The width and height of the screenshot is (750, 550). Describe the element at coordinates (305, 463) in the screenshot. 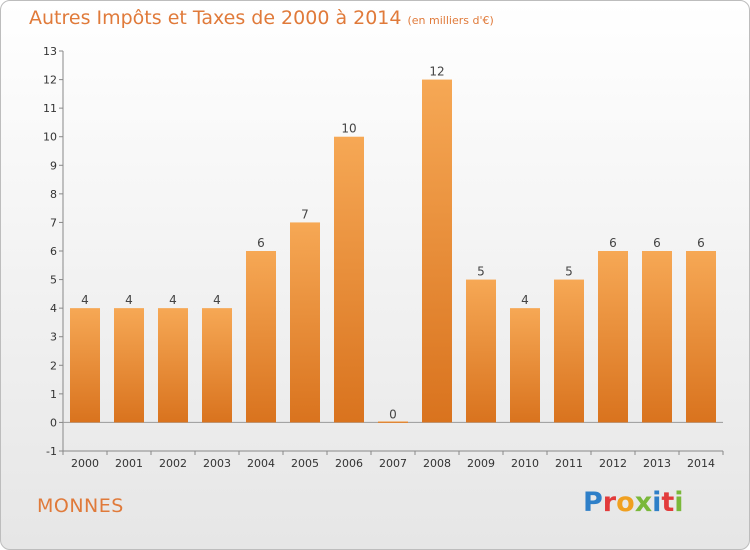

I see `x-tick-label: 2005` at that location.